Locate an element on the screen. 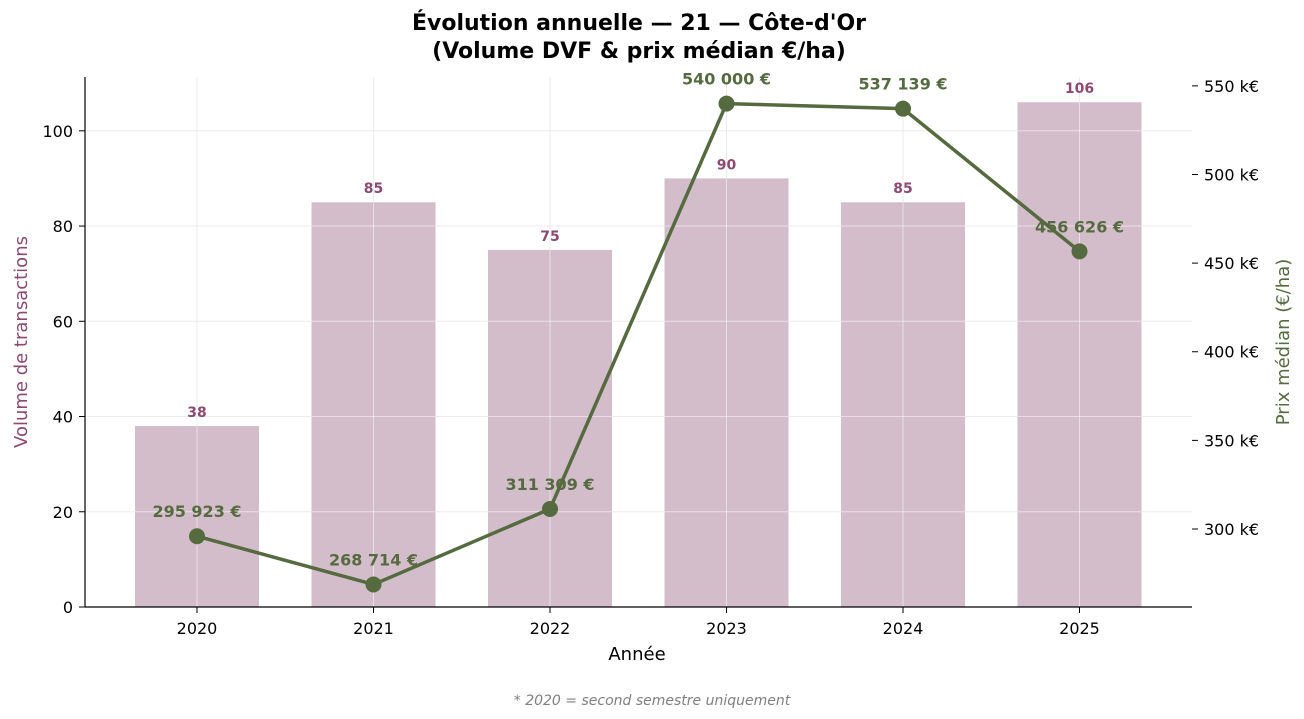 This screenshot has height=719, width=1304. bar-value-label-2023: 90 is located at coordinates (727, 165).